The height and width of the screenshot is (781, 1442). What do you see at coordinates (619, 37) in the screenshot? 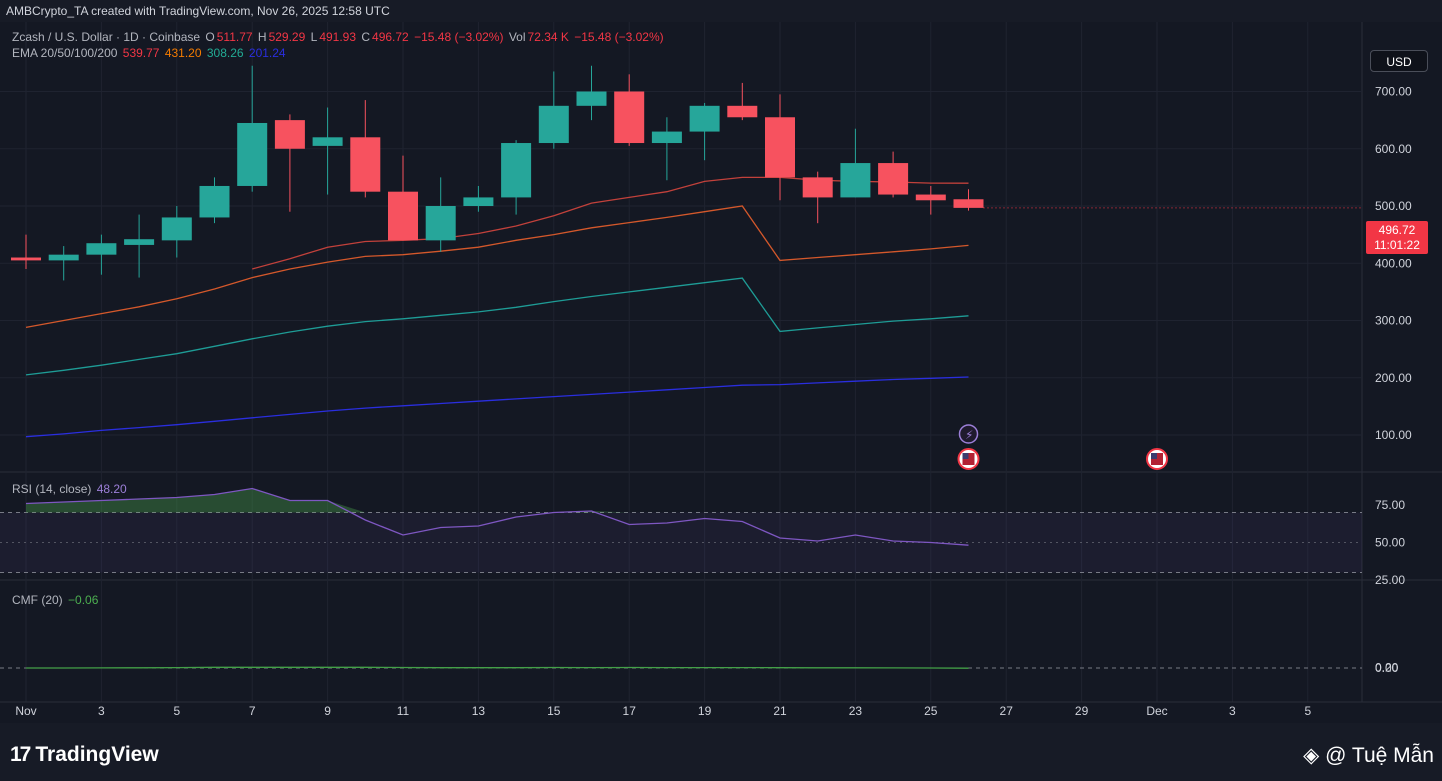
I see `volume-change: −15.48 (−3.02%)` at bounding box center [619, 37].